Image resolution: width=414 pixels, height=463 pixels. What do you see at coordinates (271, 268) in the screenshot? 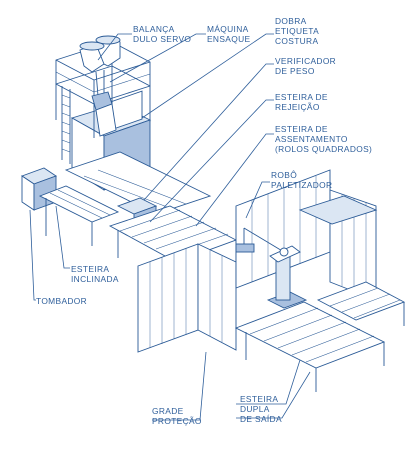
I see `palletizing-robot` at bounding box center [271, 268].